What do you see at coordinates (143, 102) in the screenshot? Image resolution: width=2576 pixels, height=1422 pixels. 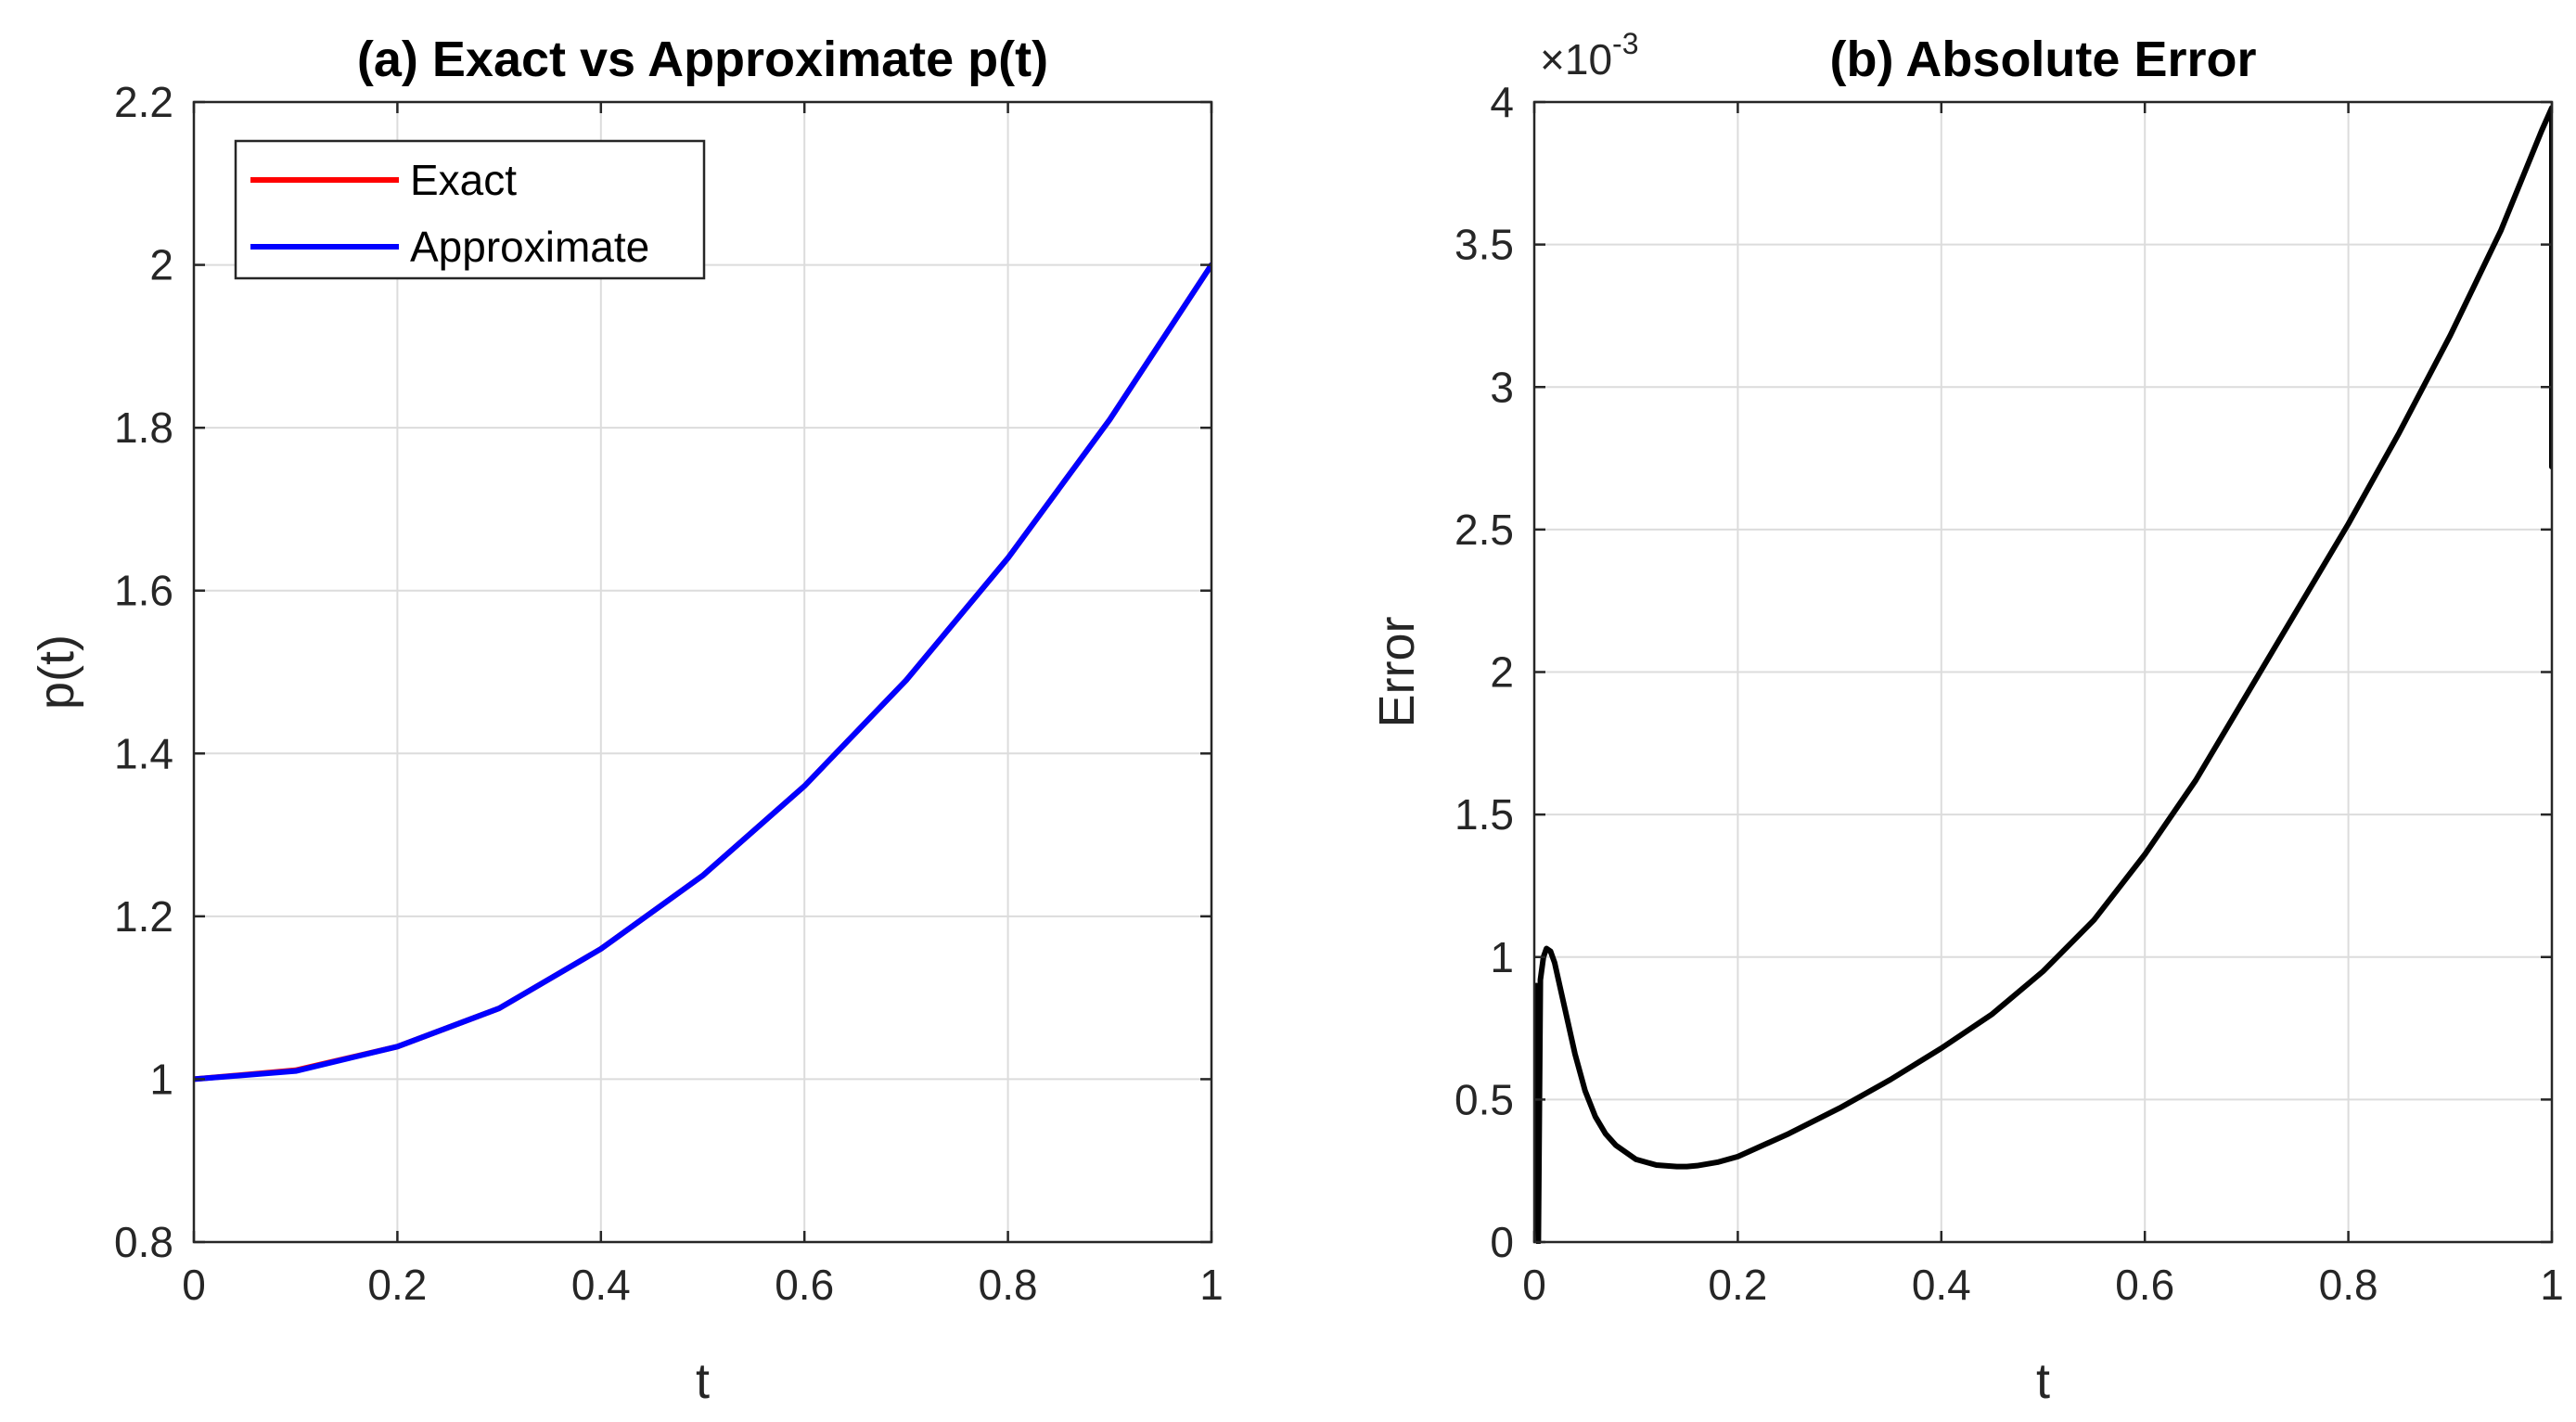 I see `y-tick-label: 2.2` at bounding box center [143, 102].